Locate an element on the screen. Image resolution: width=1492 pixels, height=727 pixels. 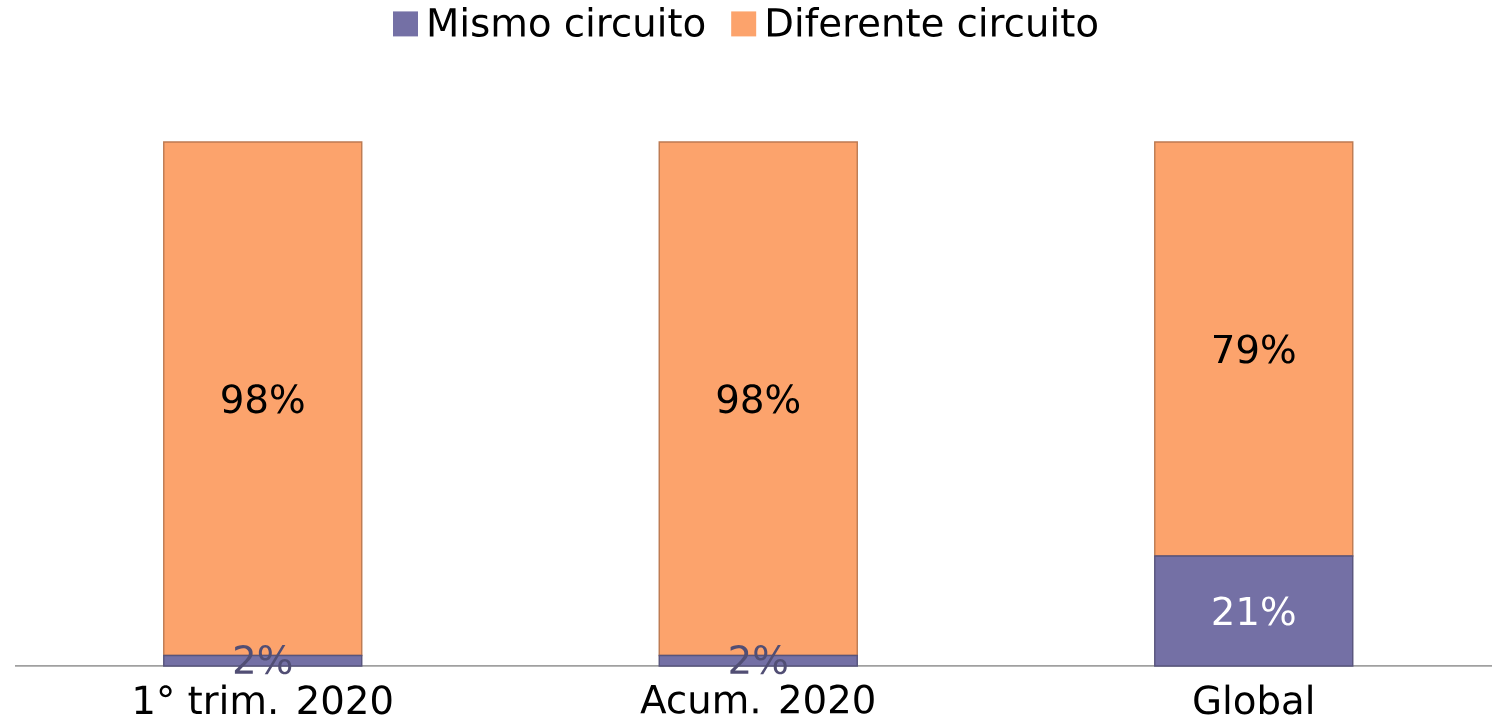
x-tick-label: 1° trim. 2020 is located at coordinates (263, 699).